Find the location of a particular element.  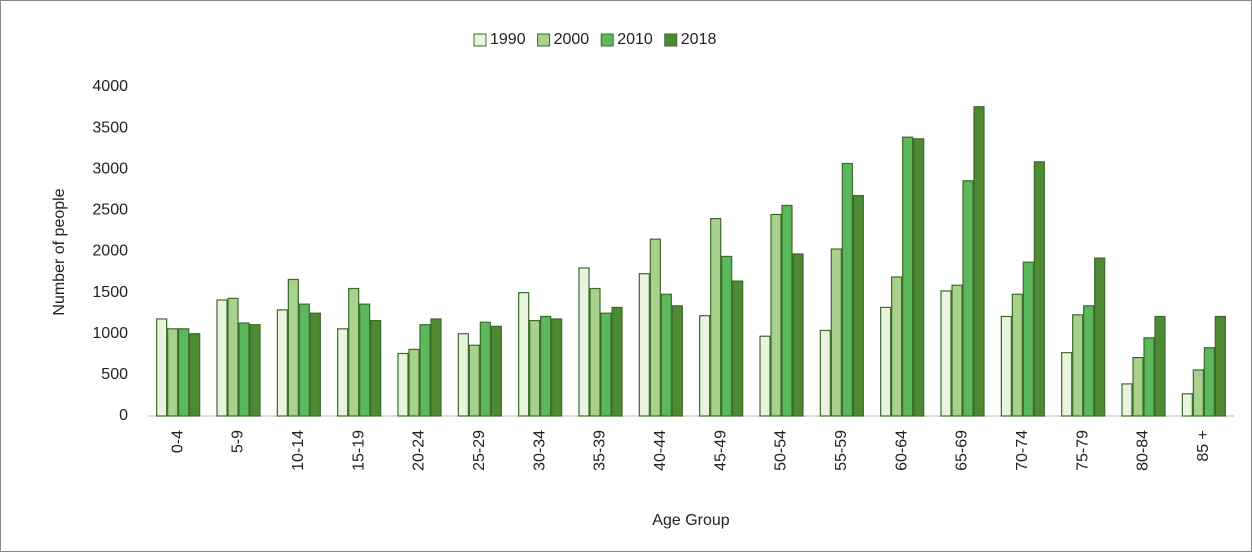

x-tick-label: 5-9 is located at coordinates (238, 441).